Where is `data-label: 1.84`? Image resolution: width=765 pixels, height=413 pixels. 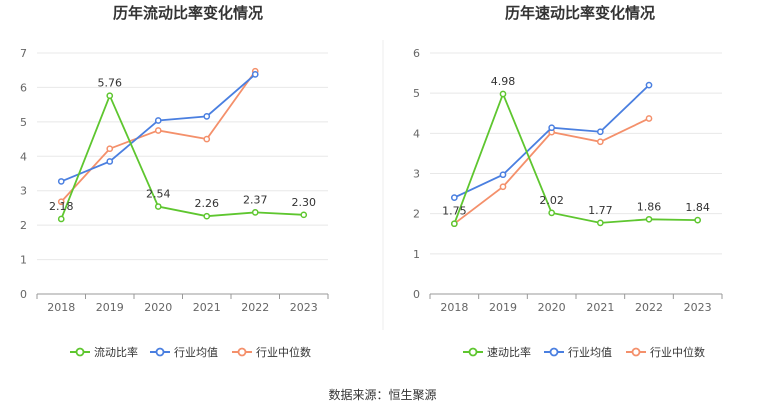 data-label: 1.84 is located at coordinates (697, 207).